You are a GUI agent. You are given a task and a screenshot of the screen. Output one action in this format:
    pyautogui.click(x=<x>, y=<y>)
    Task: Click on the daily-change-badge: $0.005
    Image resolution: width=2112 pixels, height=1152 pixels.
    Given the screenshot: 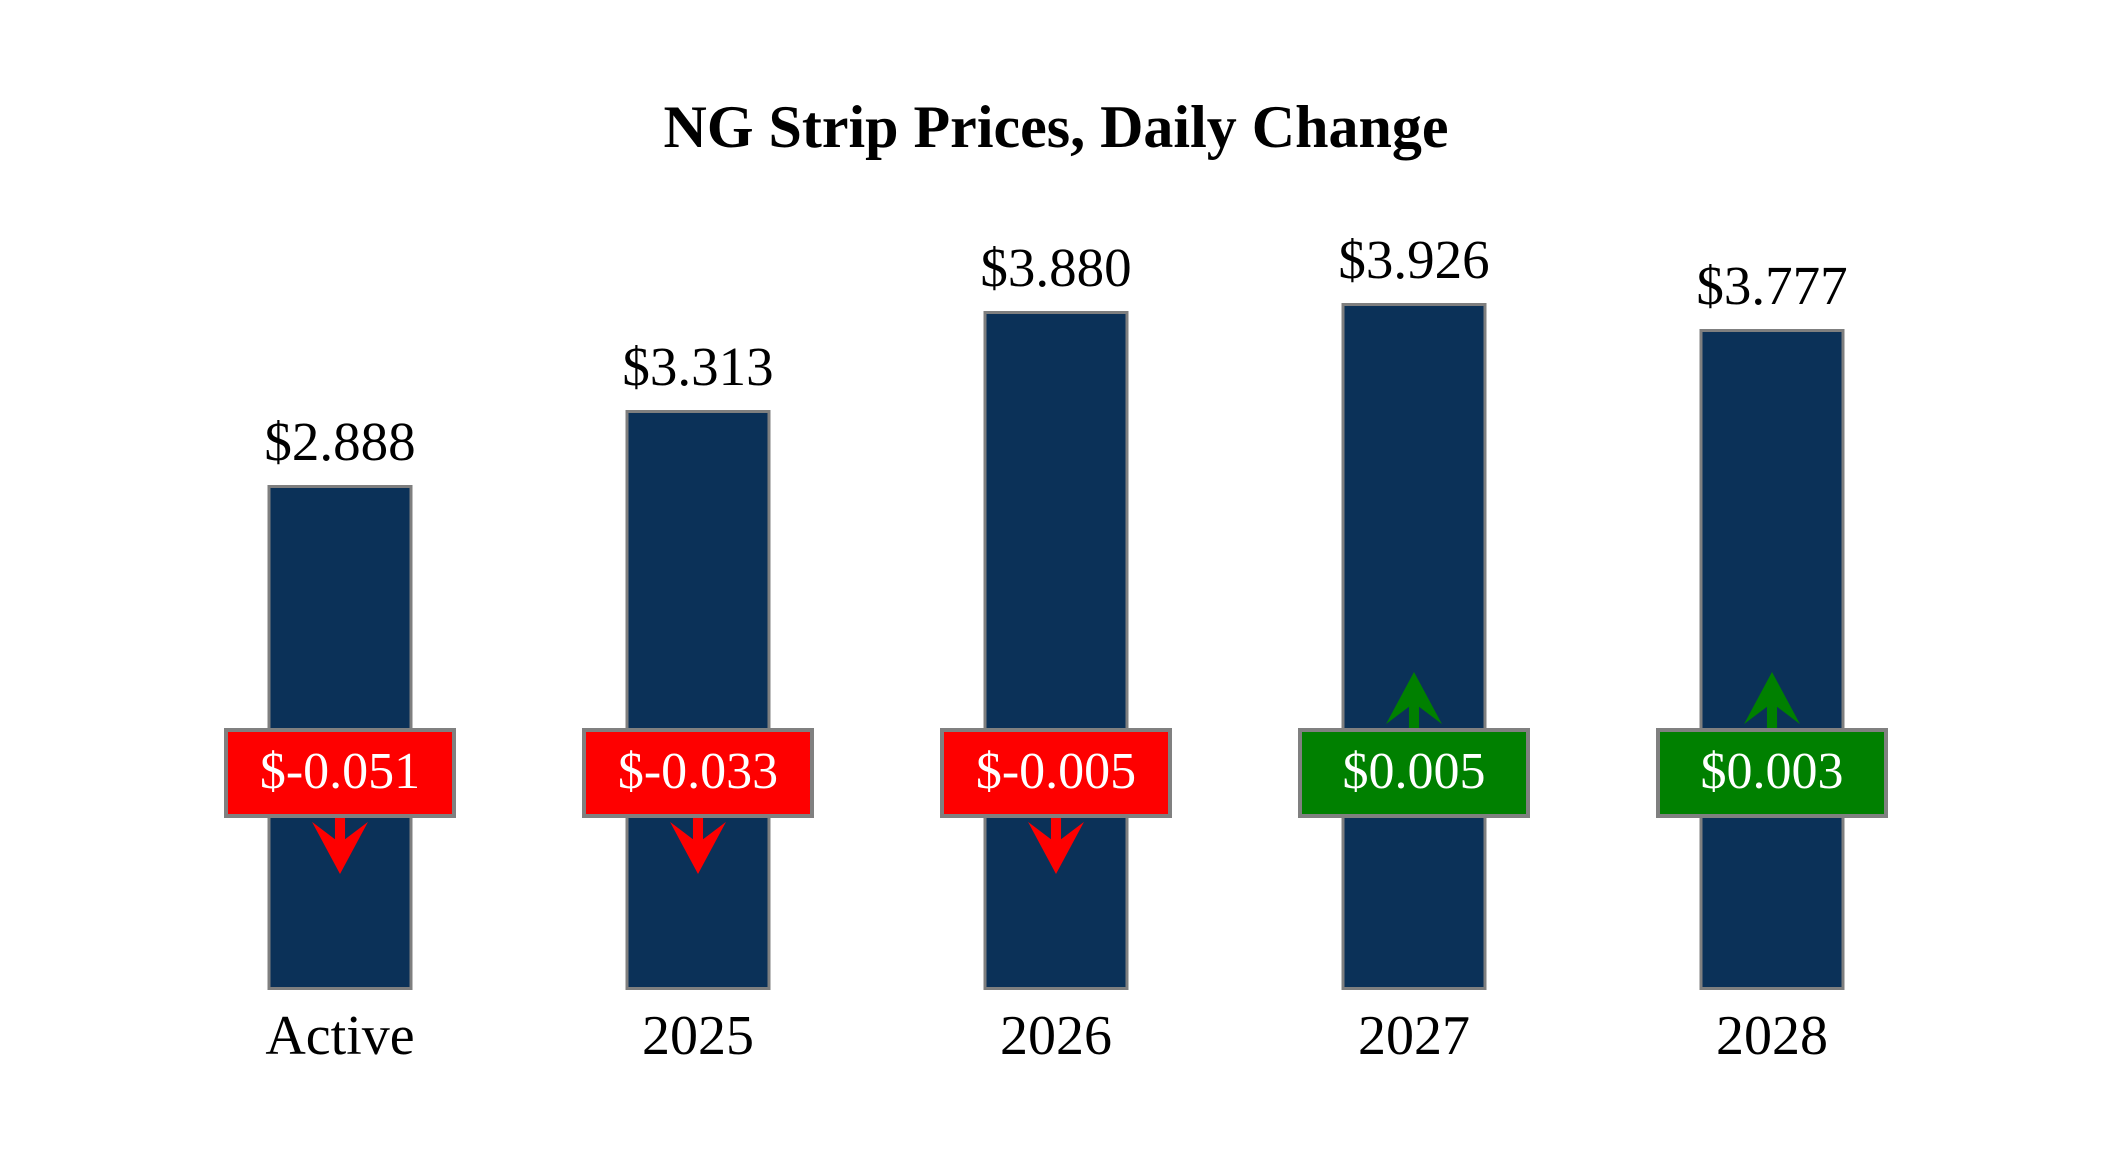 What is the action you would take?
    pyautogui.click(x=1414, y=773)
    